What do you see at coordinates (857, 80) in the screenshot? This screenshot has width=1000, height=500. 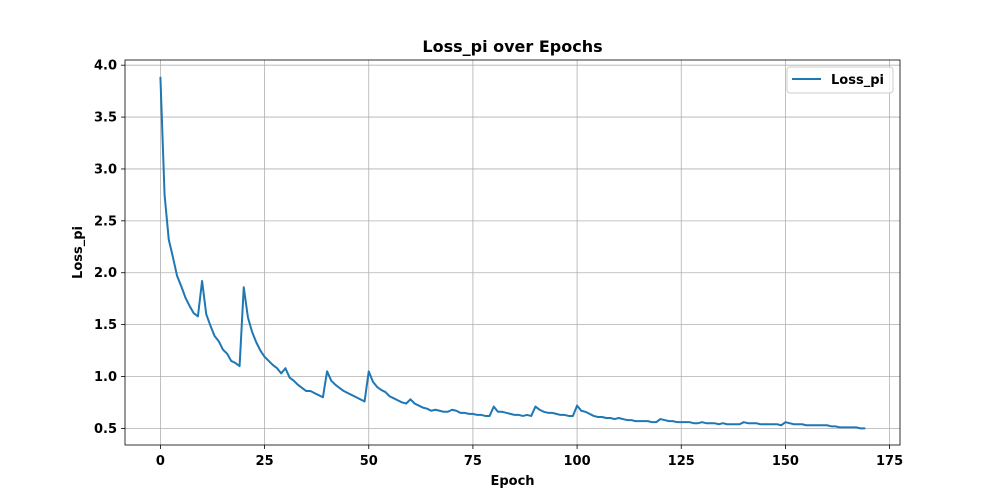 I see `legend-label: Loss_pi` at bounding box center [857, 80].